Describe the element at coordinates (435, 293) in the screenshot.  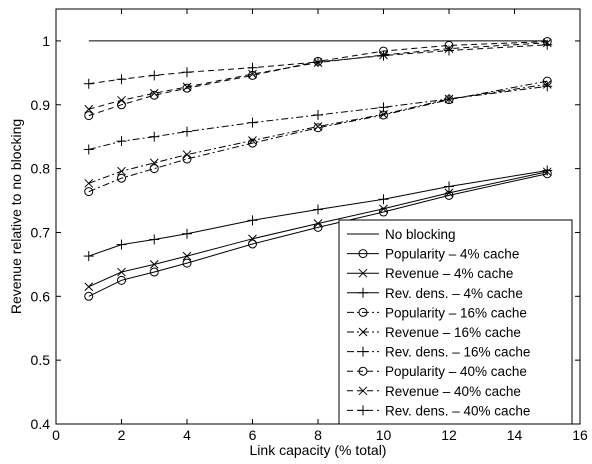
I see `legend-item: Rev. dens. – 4% cache` at that location.